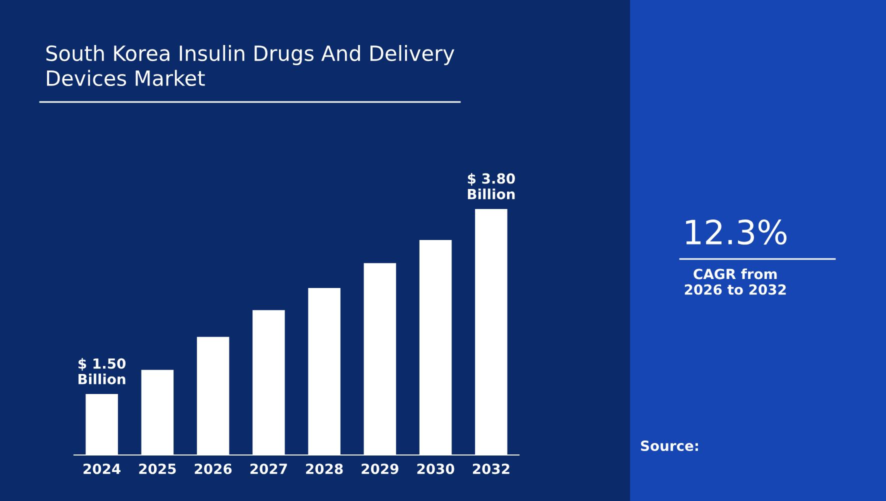  I want to click on chart-title: South Korea Insulin Drugs And Delivery Devices Market, so click(250, 65).